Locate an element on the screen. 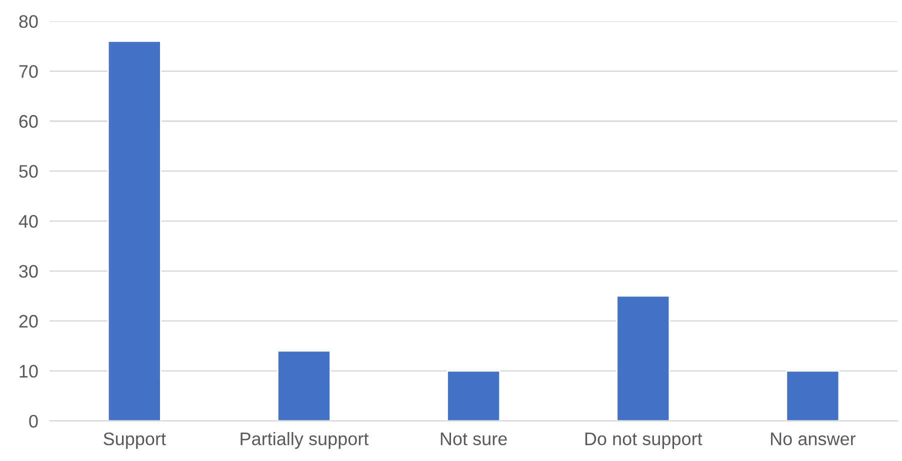  x-tick-label: Not sure is located at coordinates (473, 439).